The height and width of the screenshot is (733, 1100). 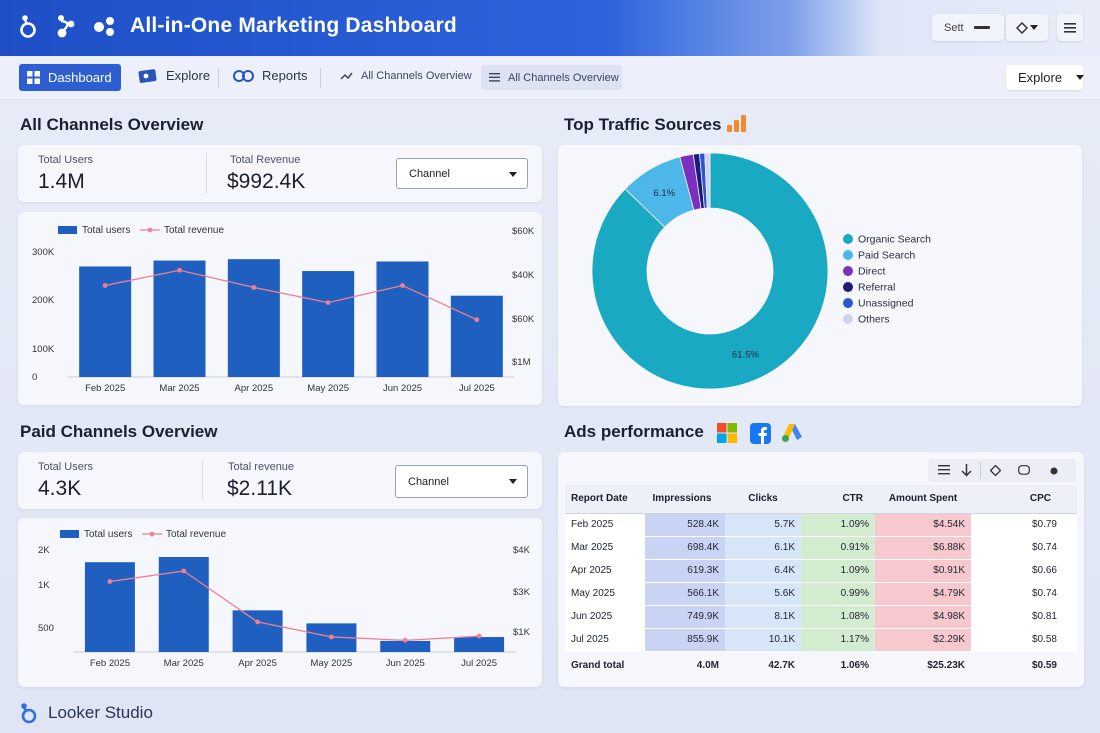 What do you see at coordinates (66, 26) in the screenshot?
I see `analytics-logo-icon` at bounding box center [66, 26].